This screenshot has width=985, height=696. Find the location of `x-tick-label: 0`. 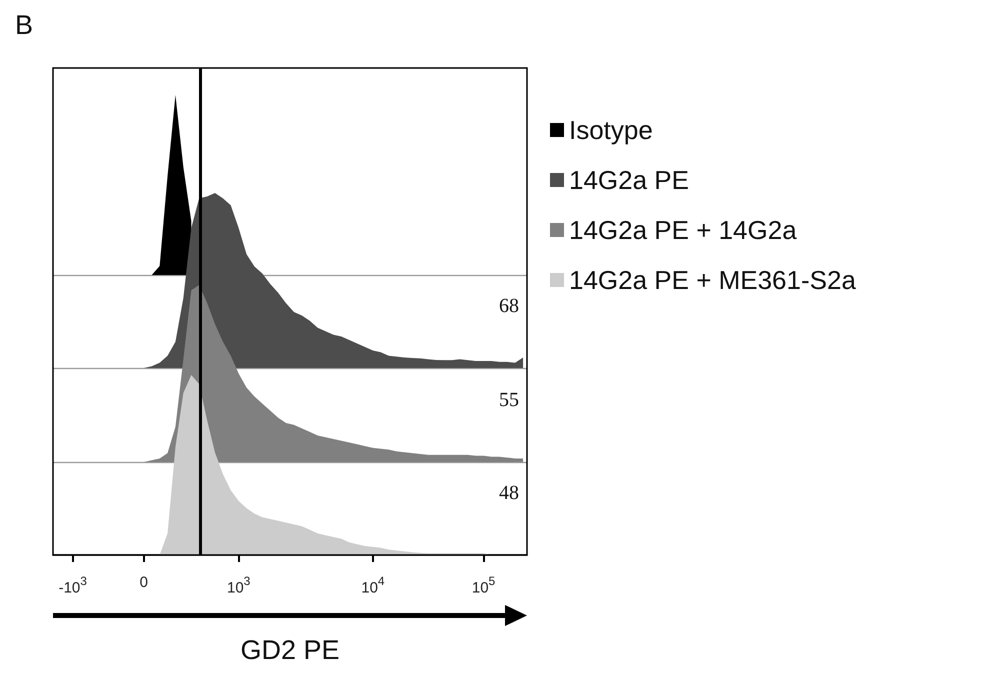

x-tick-label: 0 is located at coordinates (144, 582).